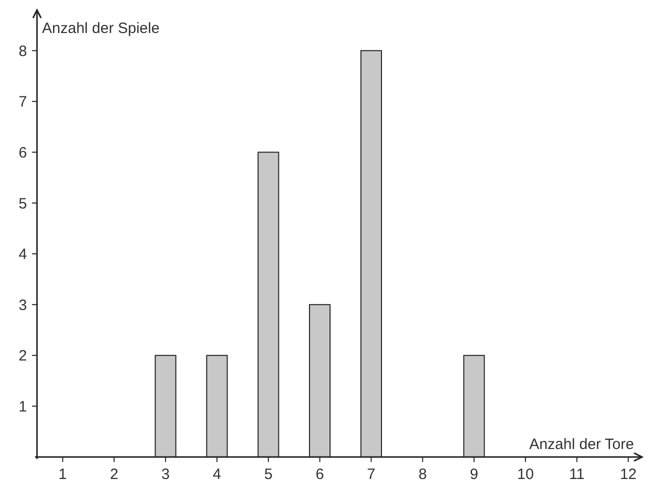  Describe the element at coordinates (22, 203) in the screenshot. I see `y-tick-label: 5` at that location.